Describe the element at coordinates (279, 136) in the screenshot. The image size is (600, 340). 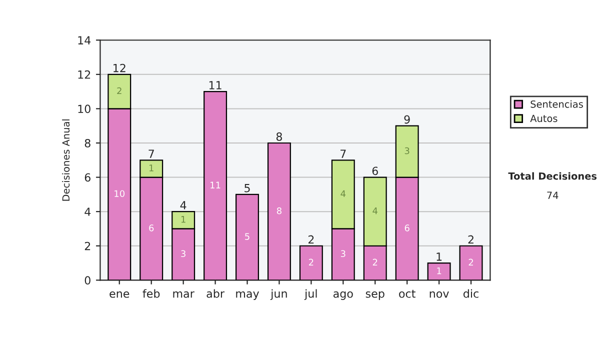
I see `total-label: 8` at that location.